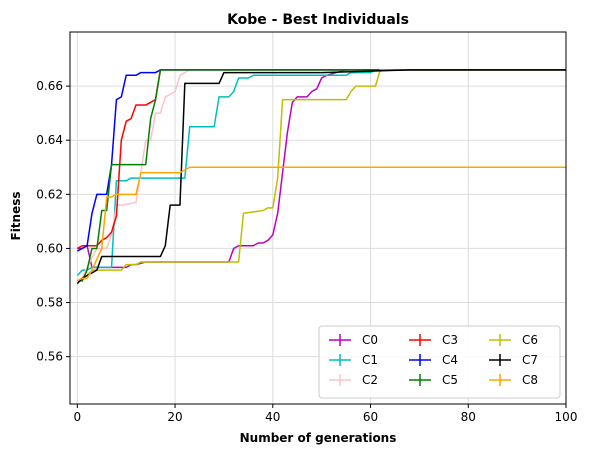  I want to click on x-tick-label: 80, so click(468, 417).